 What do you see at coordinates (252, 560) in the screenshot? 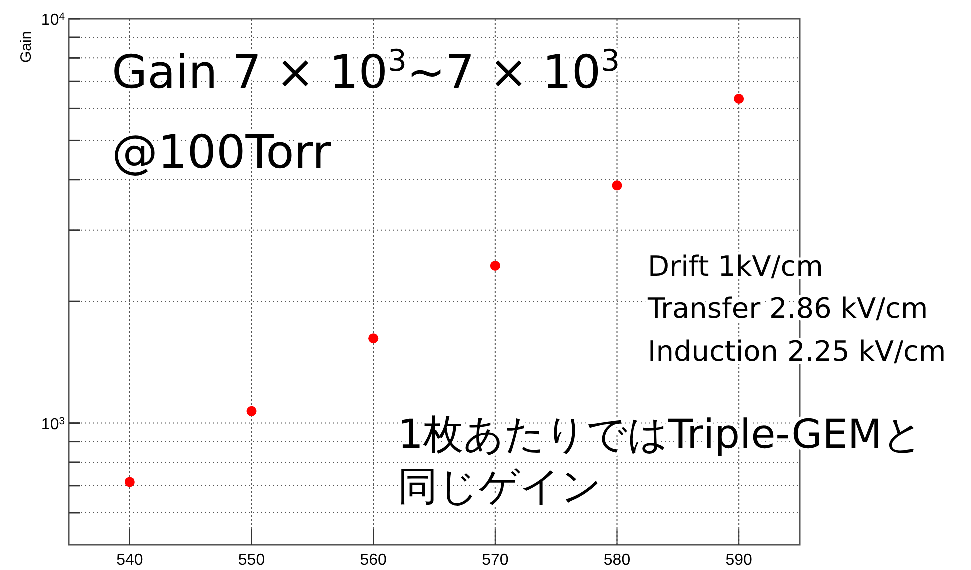
I see `x-tick-label: 550` at bounding box center [252, 560].